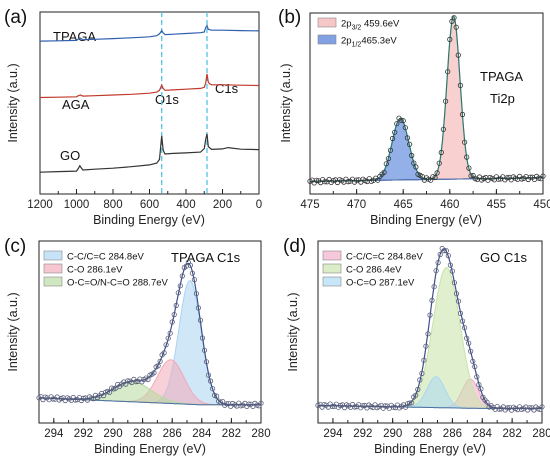  Describe the element at coordinates (293, 331) in the screenshot. I see `panel-d-y-label: Intensity (a.u.)` at that location.